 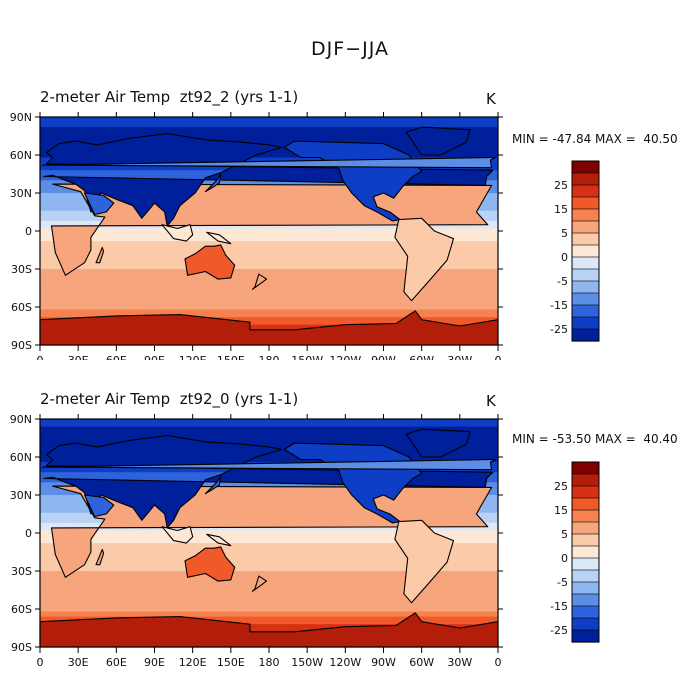 I want to click on colorbar-label: -25, so click(x=559, y=329).